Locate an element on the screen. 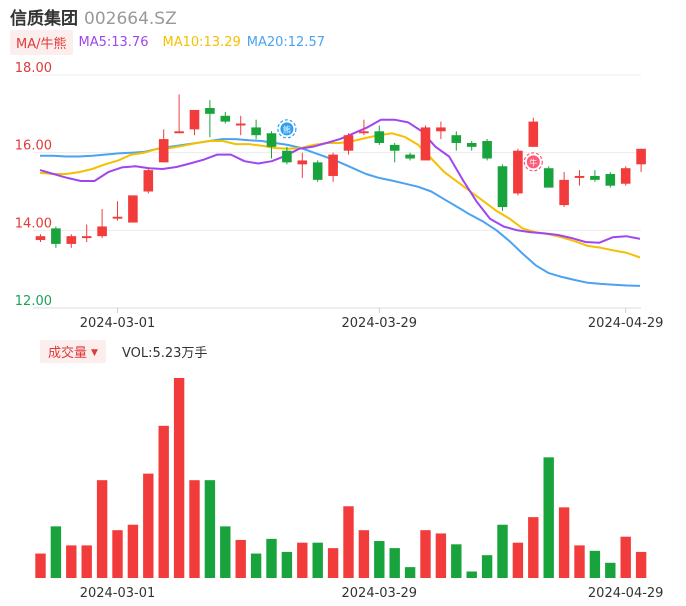 The image size is (686, 606). x-tick-label: 2024-03-01 is located at coordinates (118, 323).